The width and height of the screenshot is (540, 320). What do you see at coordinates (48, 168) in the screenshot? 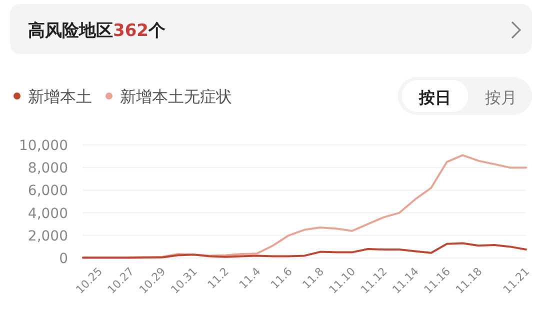
I see `y-tick-label: 8,000` at bounding box center [48, 168].